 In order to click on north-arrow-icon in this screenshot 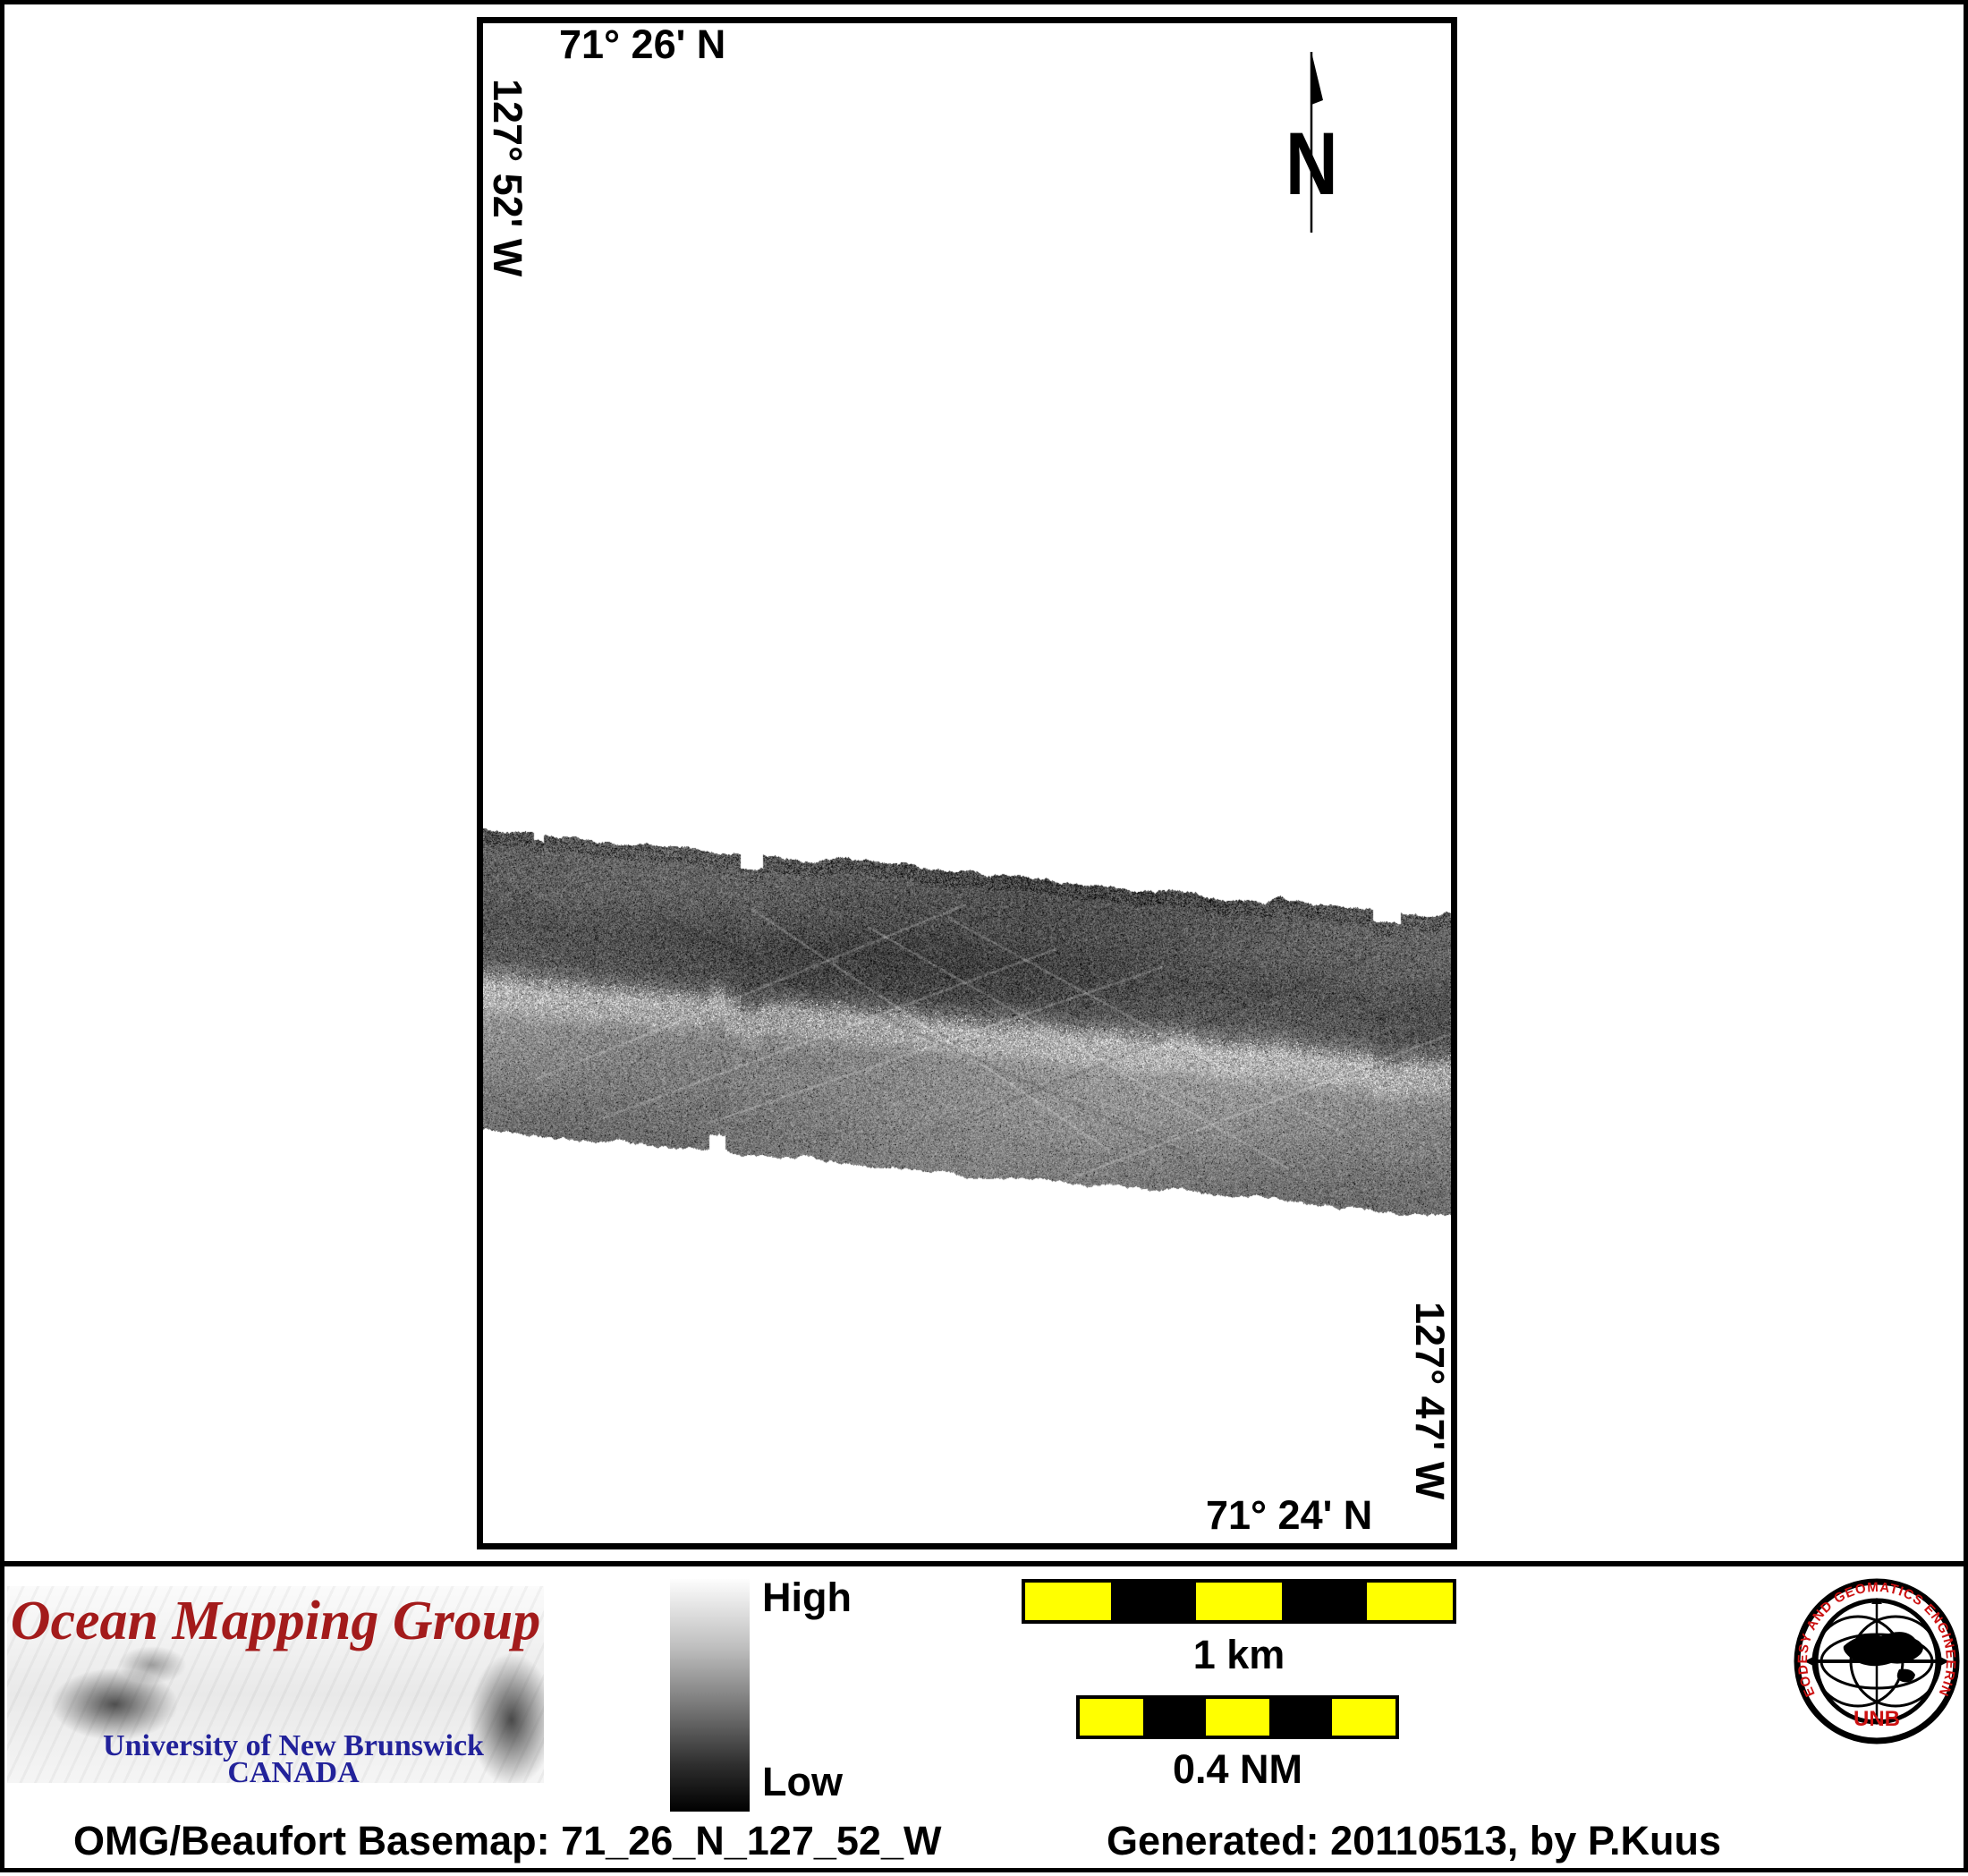, I will do `click(1316, 142)`.